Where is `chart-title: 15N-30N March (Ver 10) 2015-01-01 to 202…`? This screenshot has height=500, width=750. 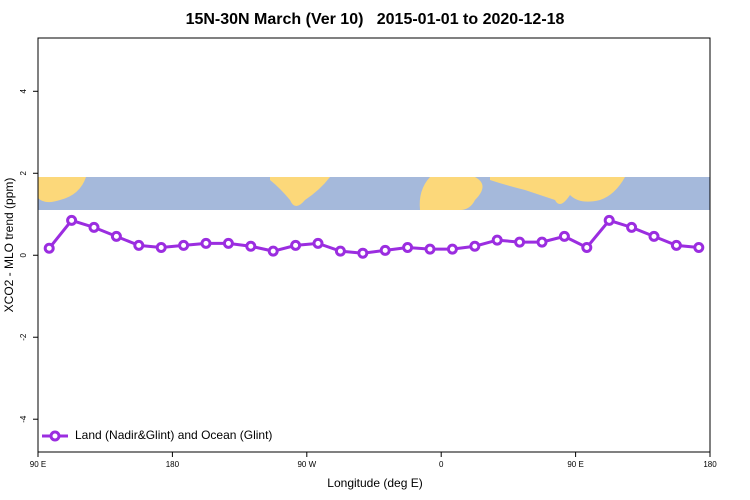 chart-title: 15N-30N March (Ver 10) 2015-01-01 to 202… is located at coordinates (375, 19).